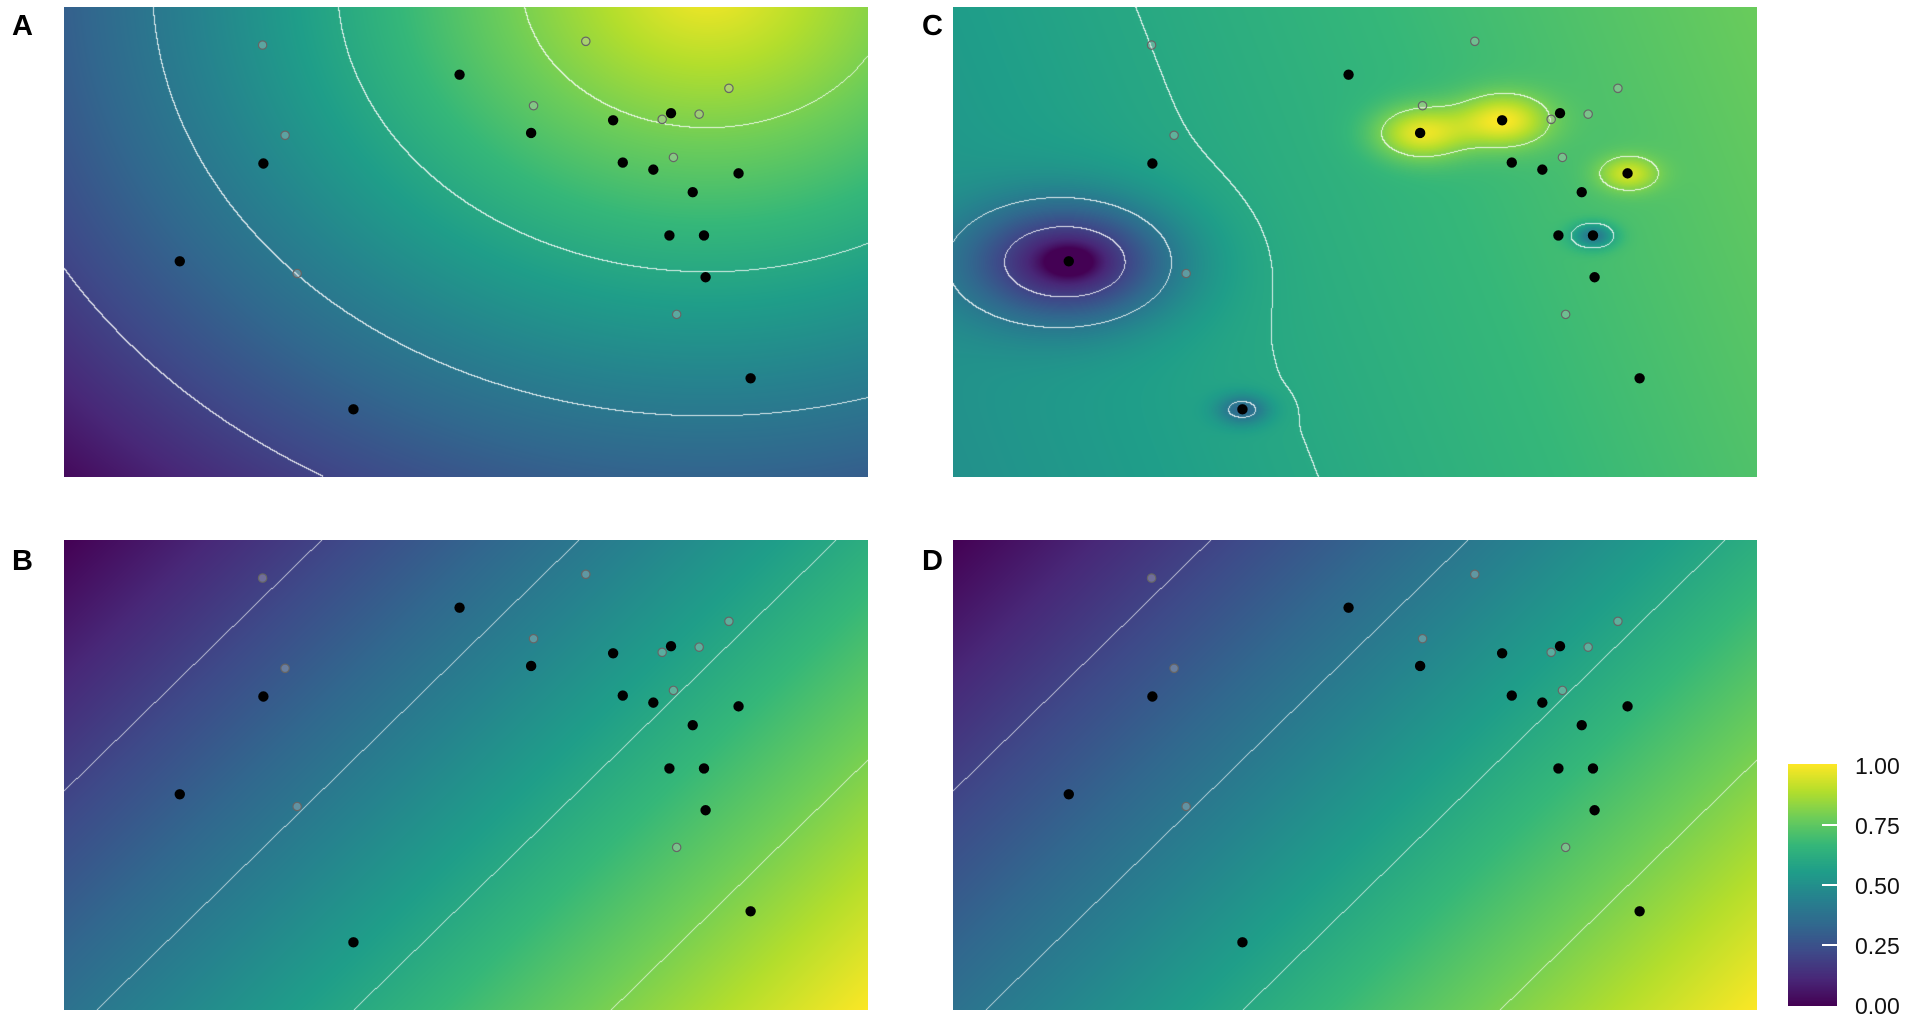 This screenshot has width=1905, height=1019. I want to click on panel-label-c: C, so click(932, 26).